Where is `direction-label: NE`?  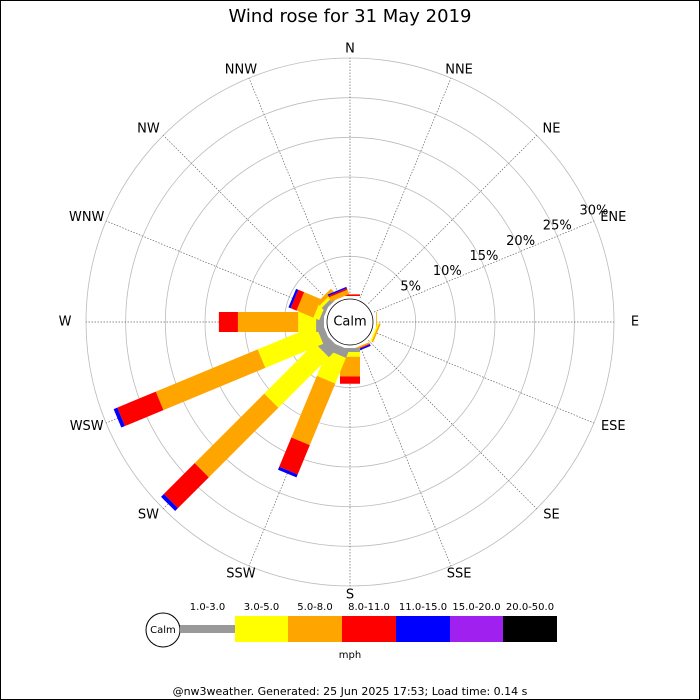
direction-label: NE is located at coordinates (552, 128).